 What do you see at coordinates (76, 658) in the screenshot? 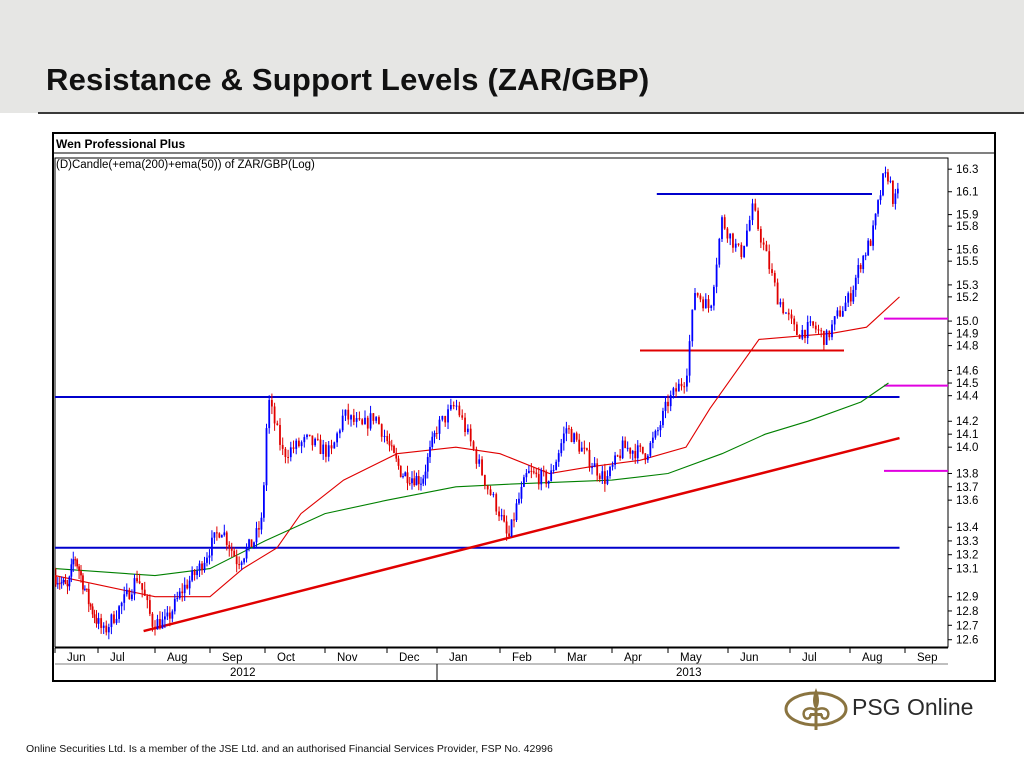
I see `x-tick-label: Jun` at bounding box center [76, 658].